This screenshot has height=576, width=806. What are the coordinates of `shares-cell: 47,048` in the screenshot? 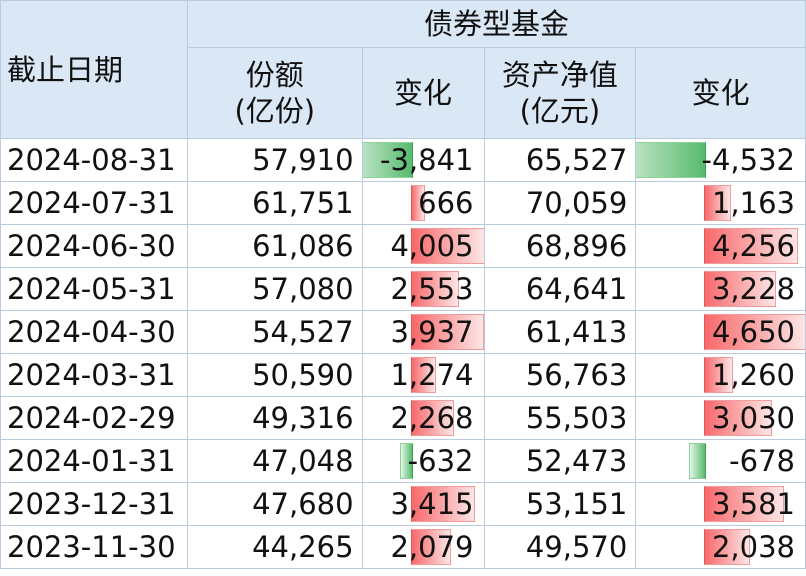 It's located at (274, 461).